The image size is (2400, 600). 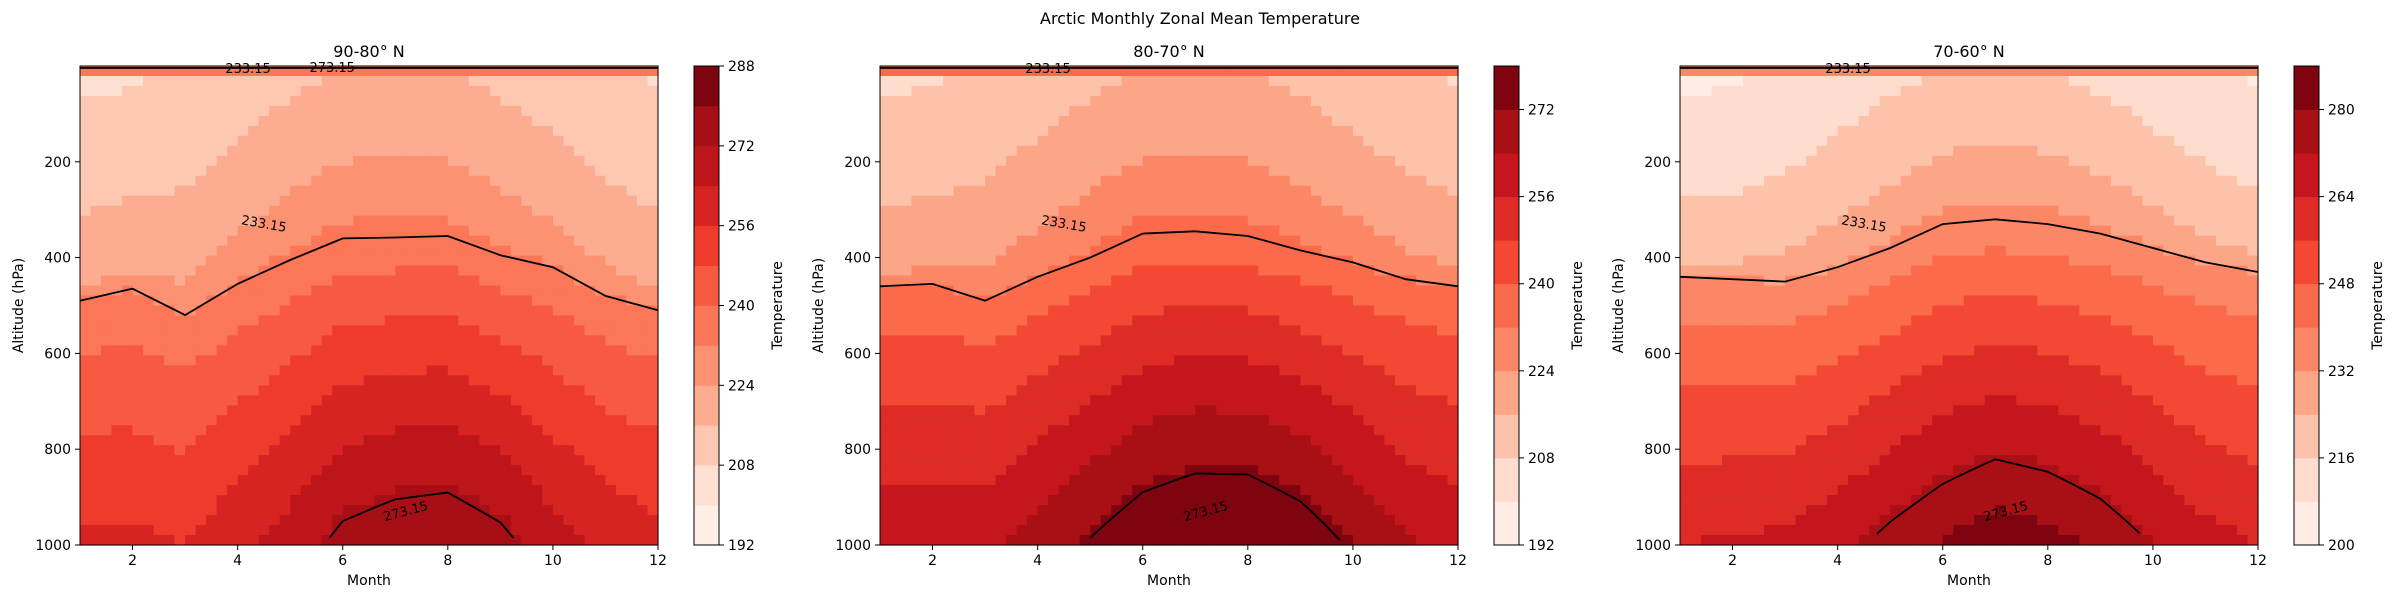 What do you see at coordinates (369, 276) in the screenshot?
I see `isotherm-233-line` at bounding box center [369, 276].